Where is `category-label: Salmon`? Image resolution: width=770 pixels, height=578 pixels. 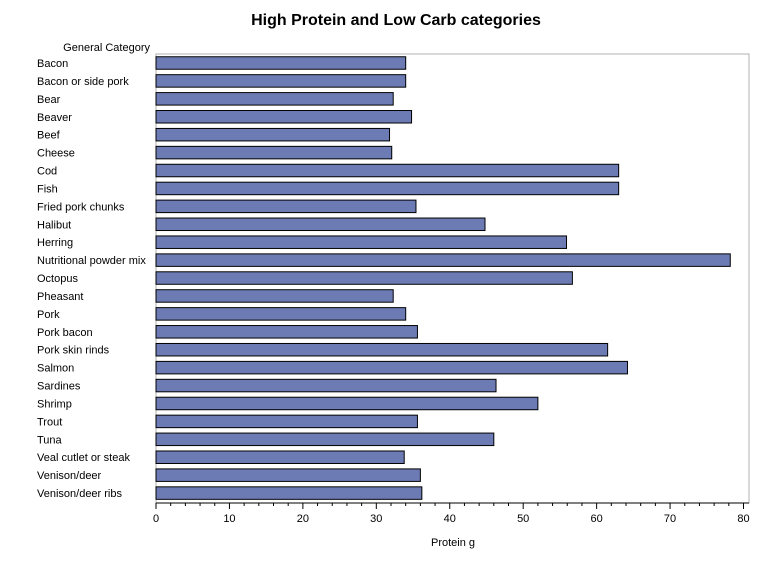
category-label: Salmon is located at coordinates (55, 369).